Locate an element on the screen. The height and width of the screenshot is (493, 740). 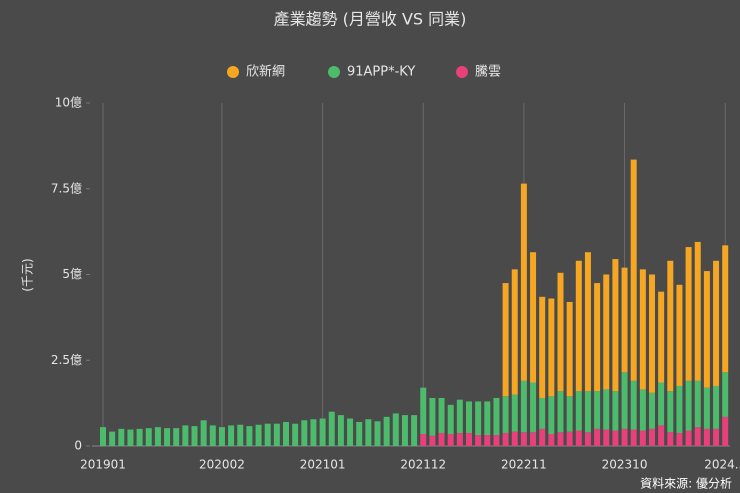
legend-label: 欣新網 is located at coordinates (265, 72).